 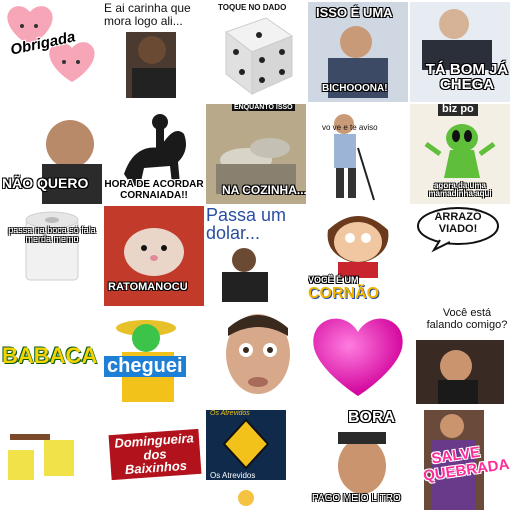 I want to click on sticker-caption-top: biz po, so click(x=458, y=110).